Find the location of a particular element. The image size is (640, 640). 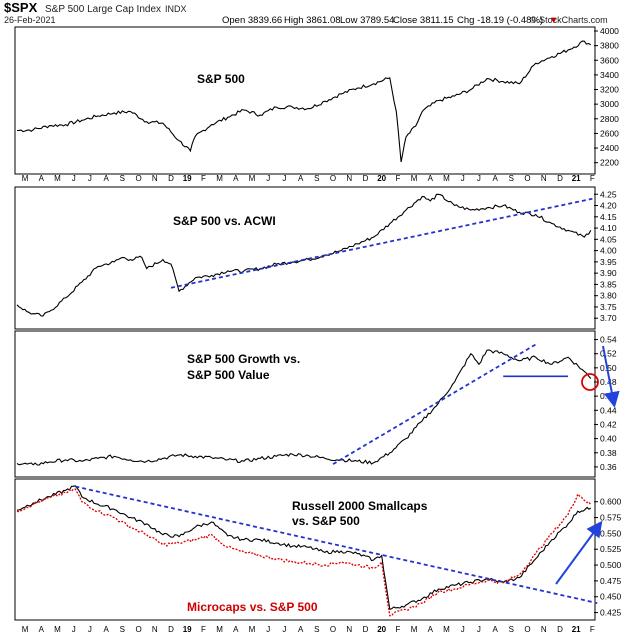

open-label: Open 3839.66 is located at coordinates (252, 20).